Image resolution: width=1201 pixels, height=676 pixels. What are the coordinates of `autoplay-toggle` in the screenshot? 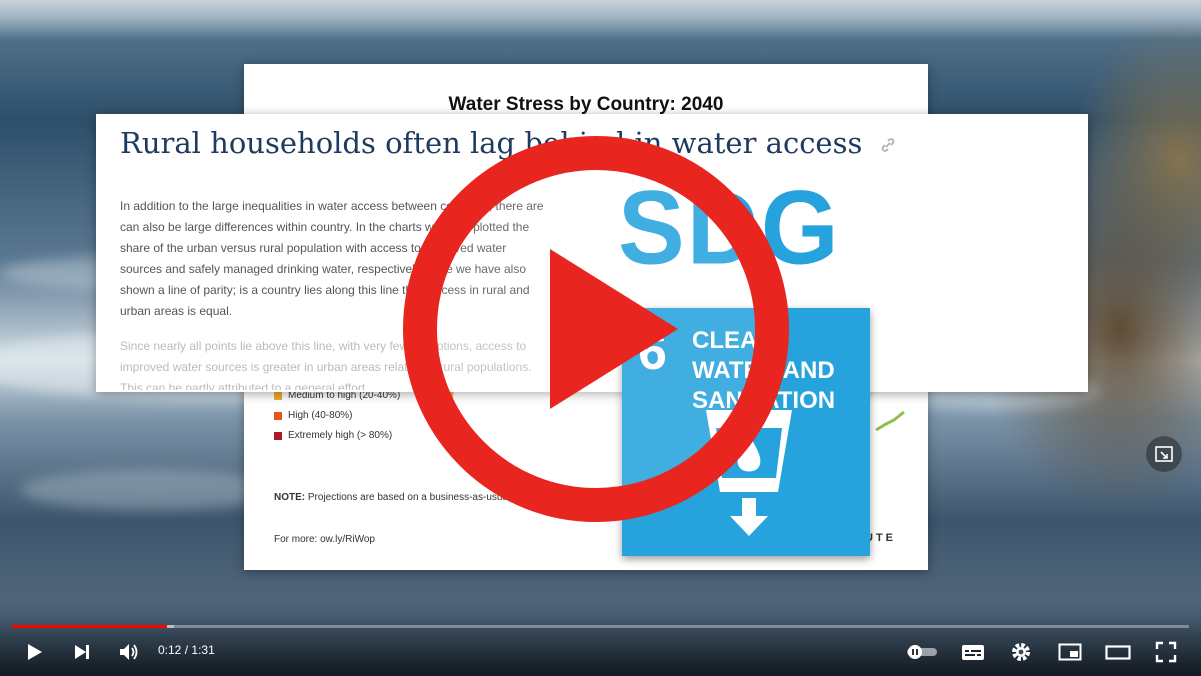 It's located at (922, 652).